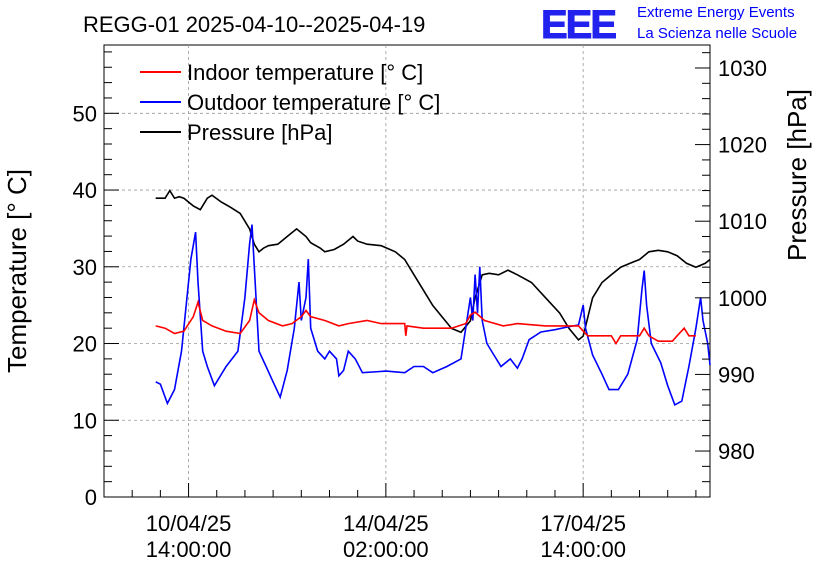 Image resolution: width=836 pixels, height=572 pixels. What do you see at coordinates (189, 523) in the screenshot?
I see `x-tick-date: 10/04/25` at bounding box center [189, 523].